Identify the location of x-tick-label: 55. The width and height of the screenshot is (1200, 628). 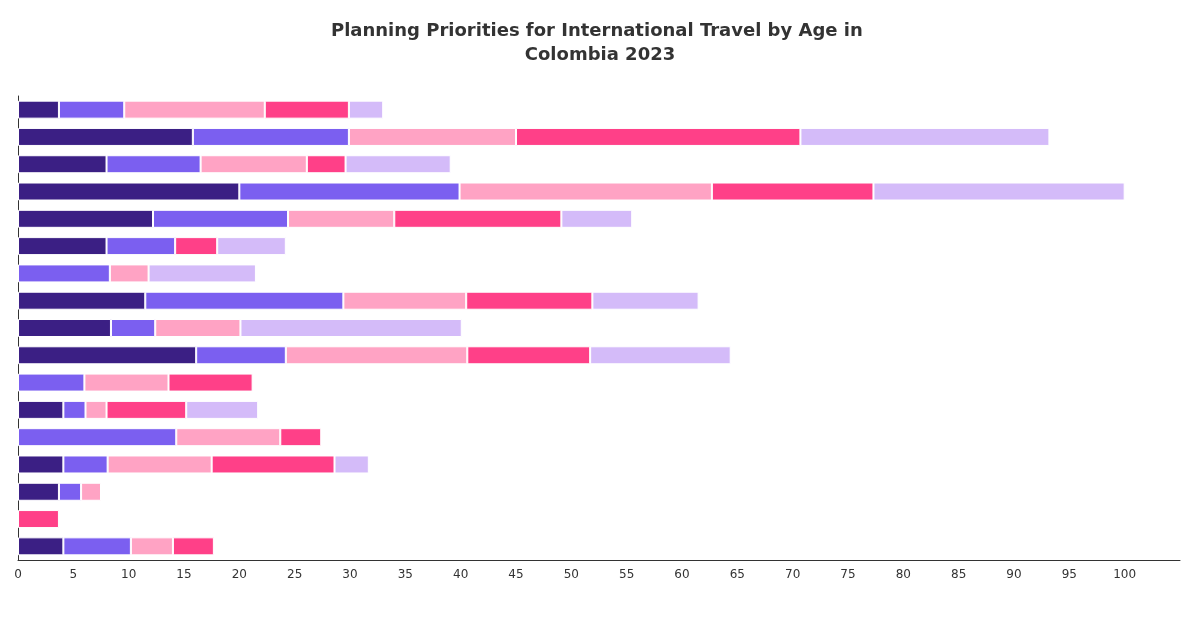
(627, 574).